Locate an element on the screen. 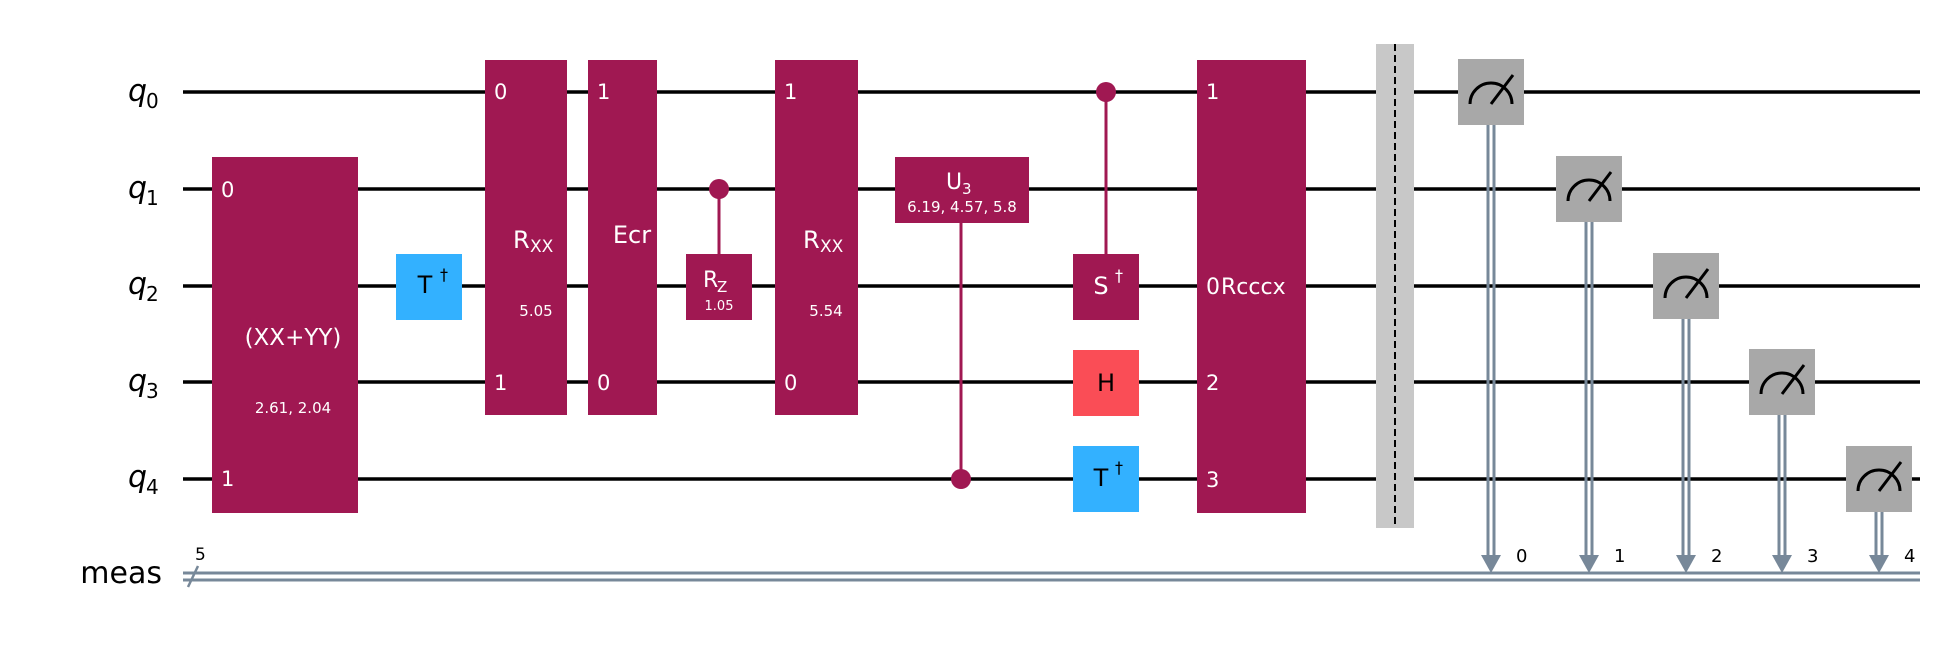 The height and width of the screenshot is (648, 1955). tdg-gate-q4: T † is located at coordinates (1106, 479).